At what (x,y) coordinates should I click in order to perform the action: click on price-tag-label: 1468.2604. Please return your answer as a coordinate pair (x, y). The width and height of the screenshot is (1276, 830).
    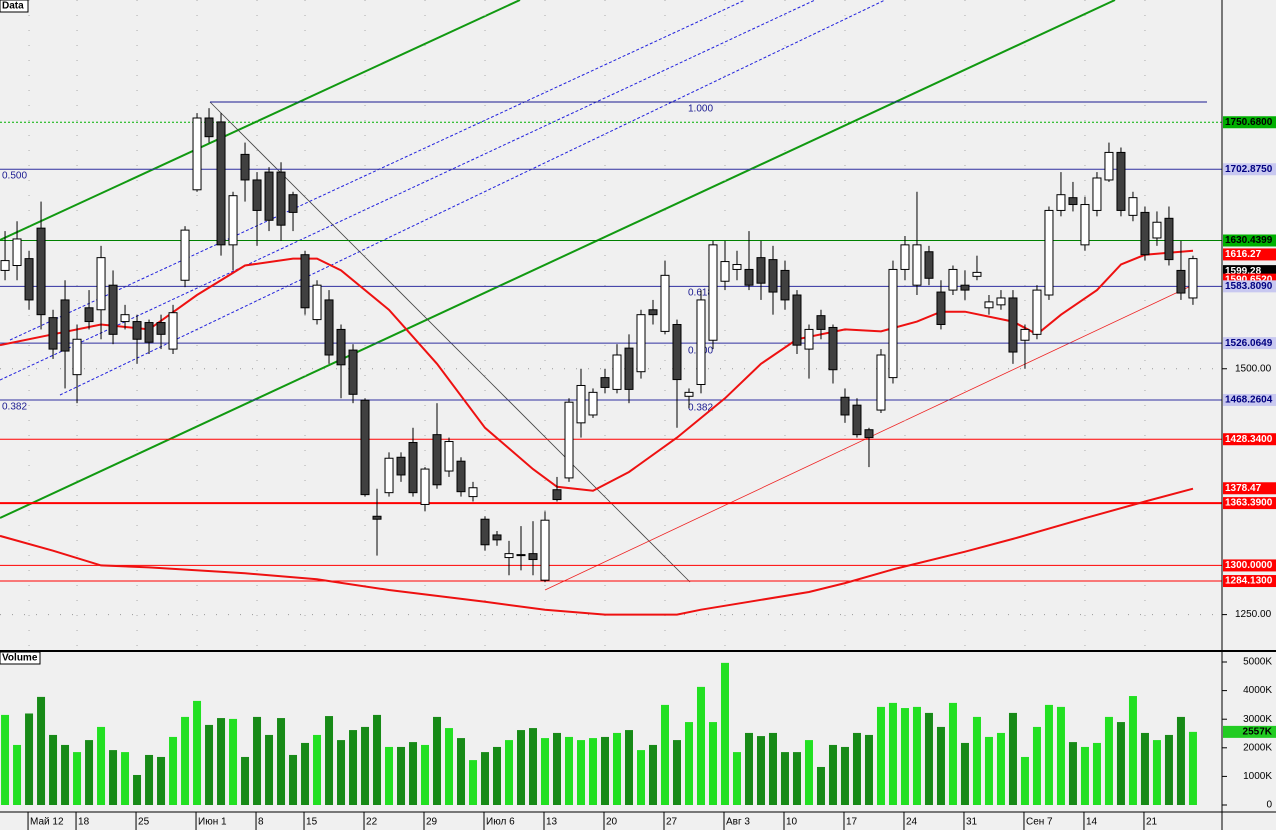
    Looking at the image, I should click on (1249, 400).